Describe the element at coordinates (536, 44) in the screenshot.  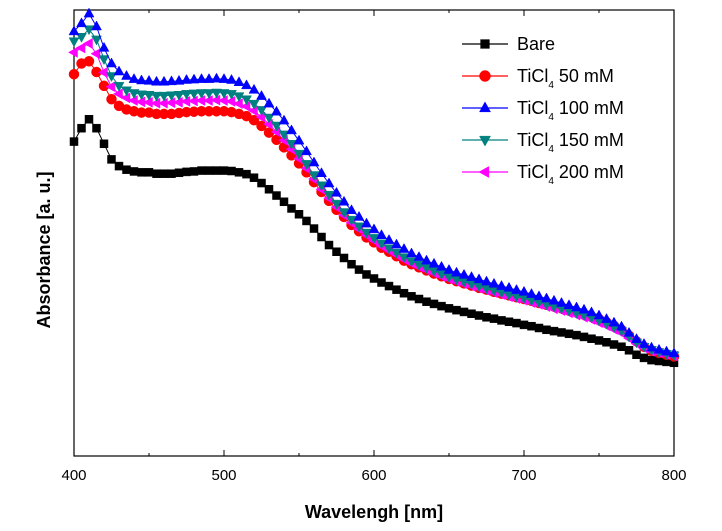
I see `legend-label: Bare` at that location.